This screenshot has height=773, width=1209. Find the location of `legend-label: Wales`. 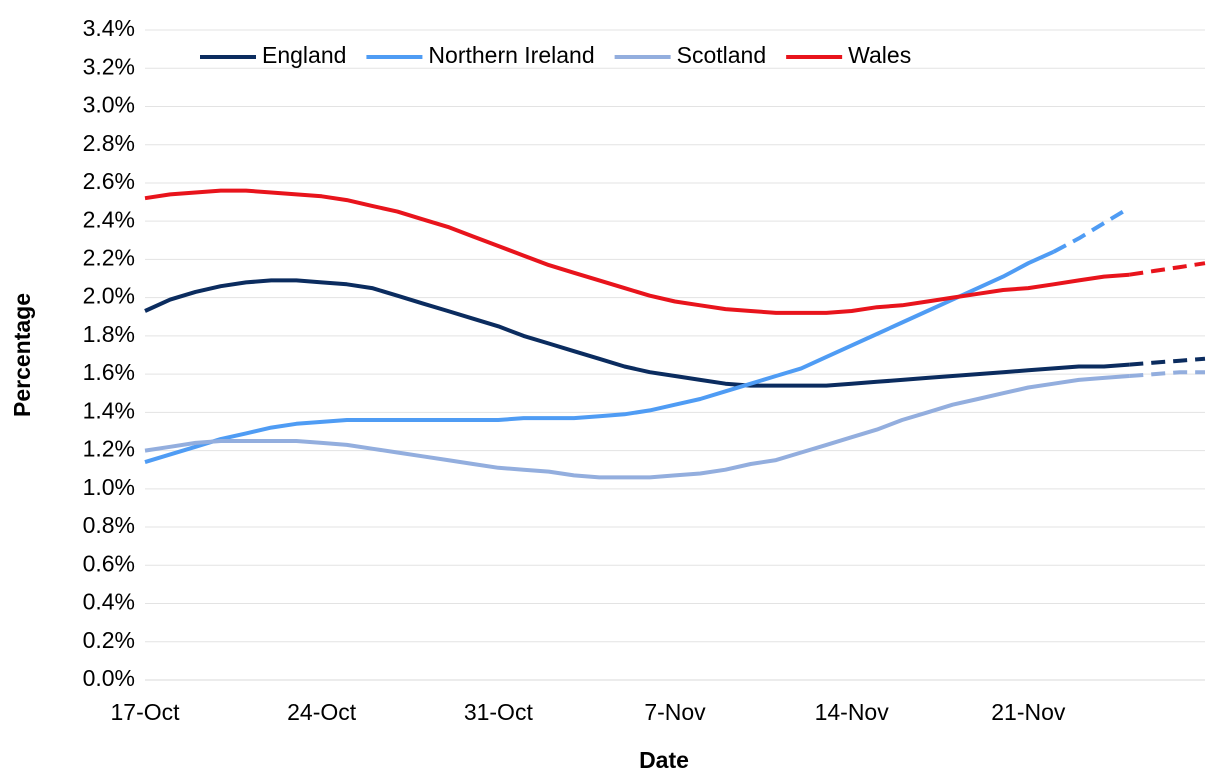

legend-label: Wales is located at coordinates (879, 55).